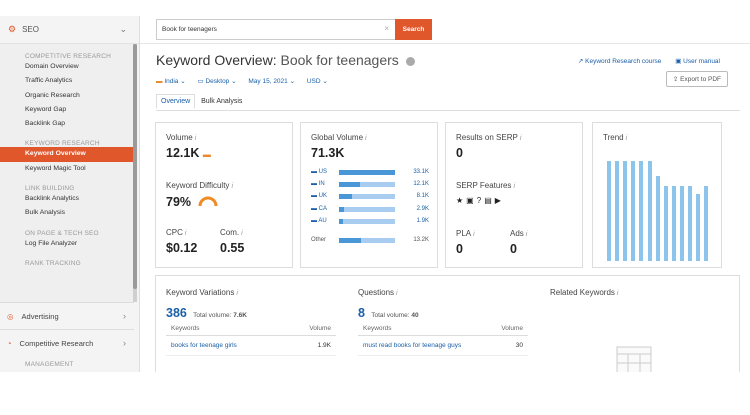  I want to click on filter-currency: USD ⌄, so click(317, 81).